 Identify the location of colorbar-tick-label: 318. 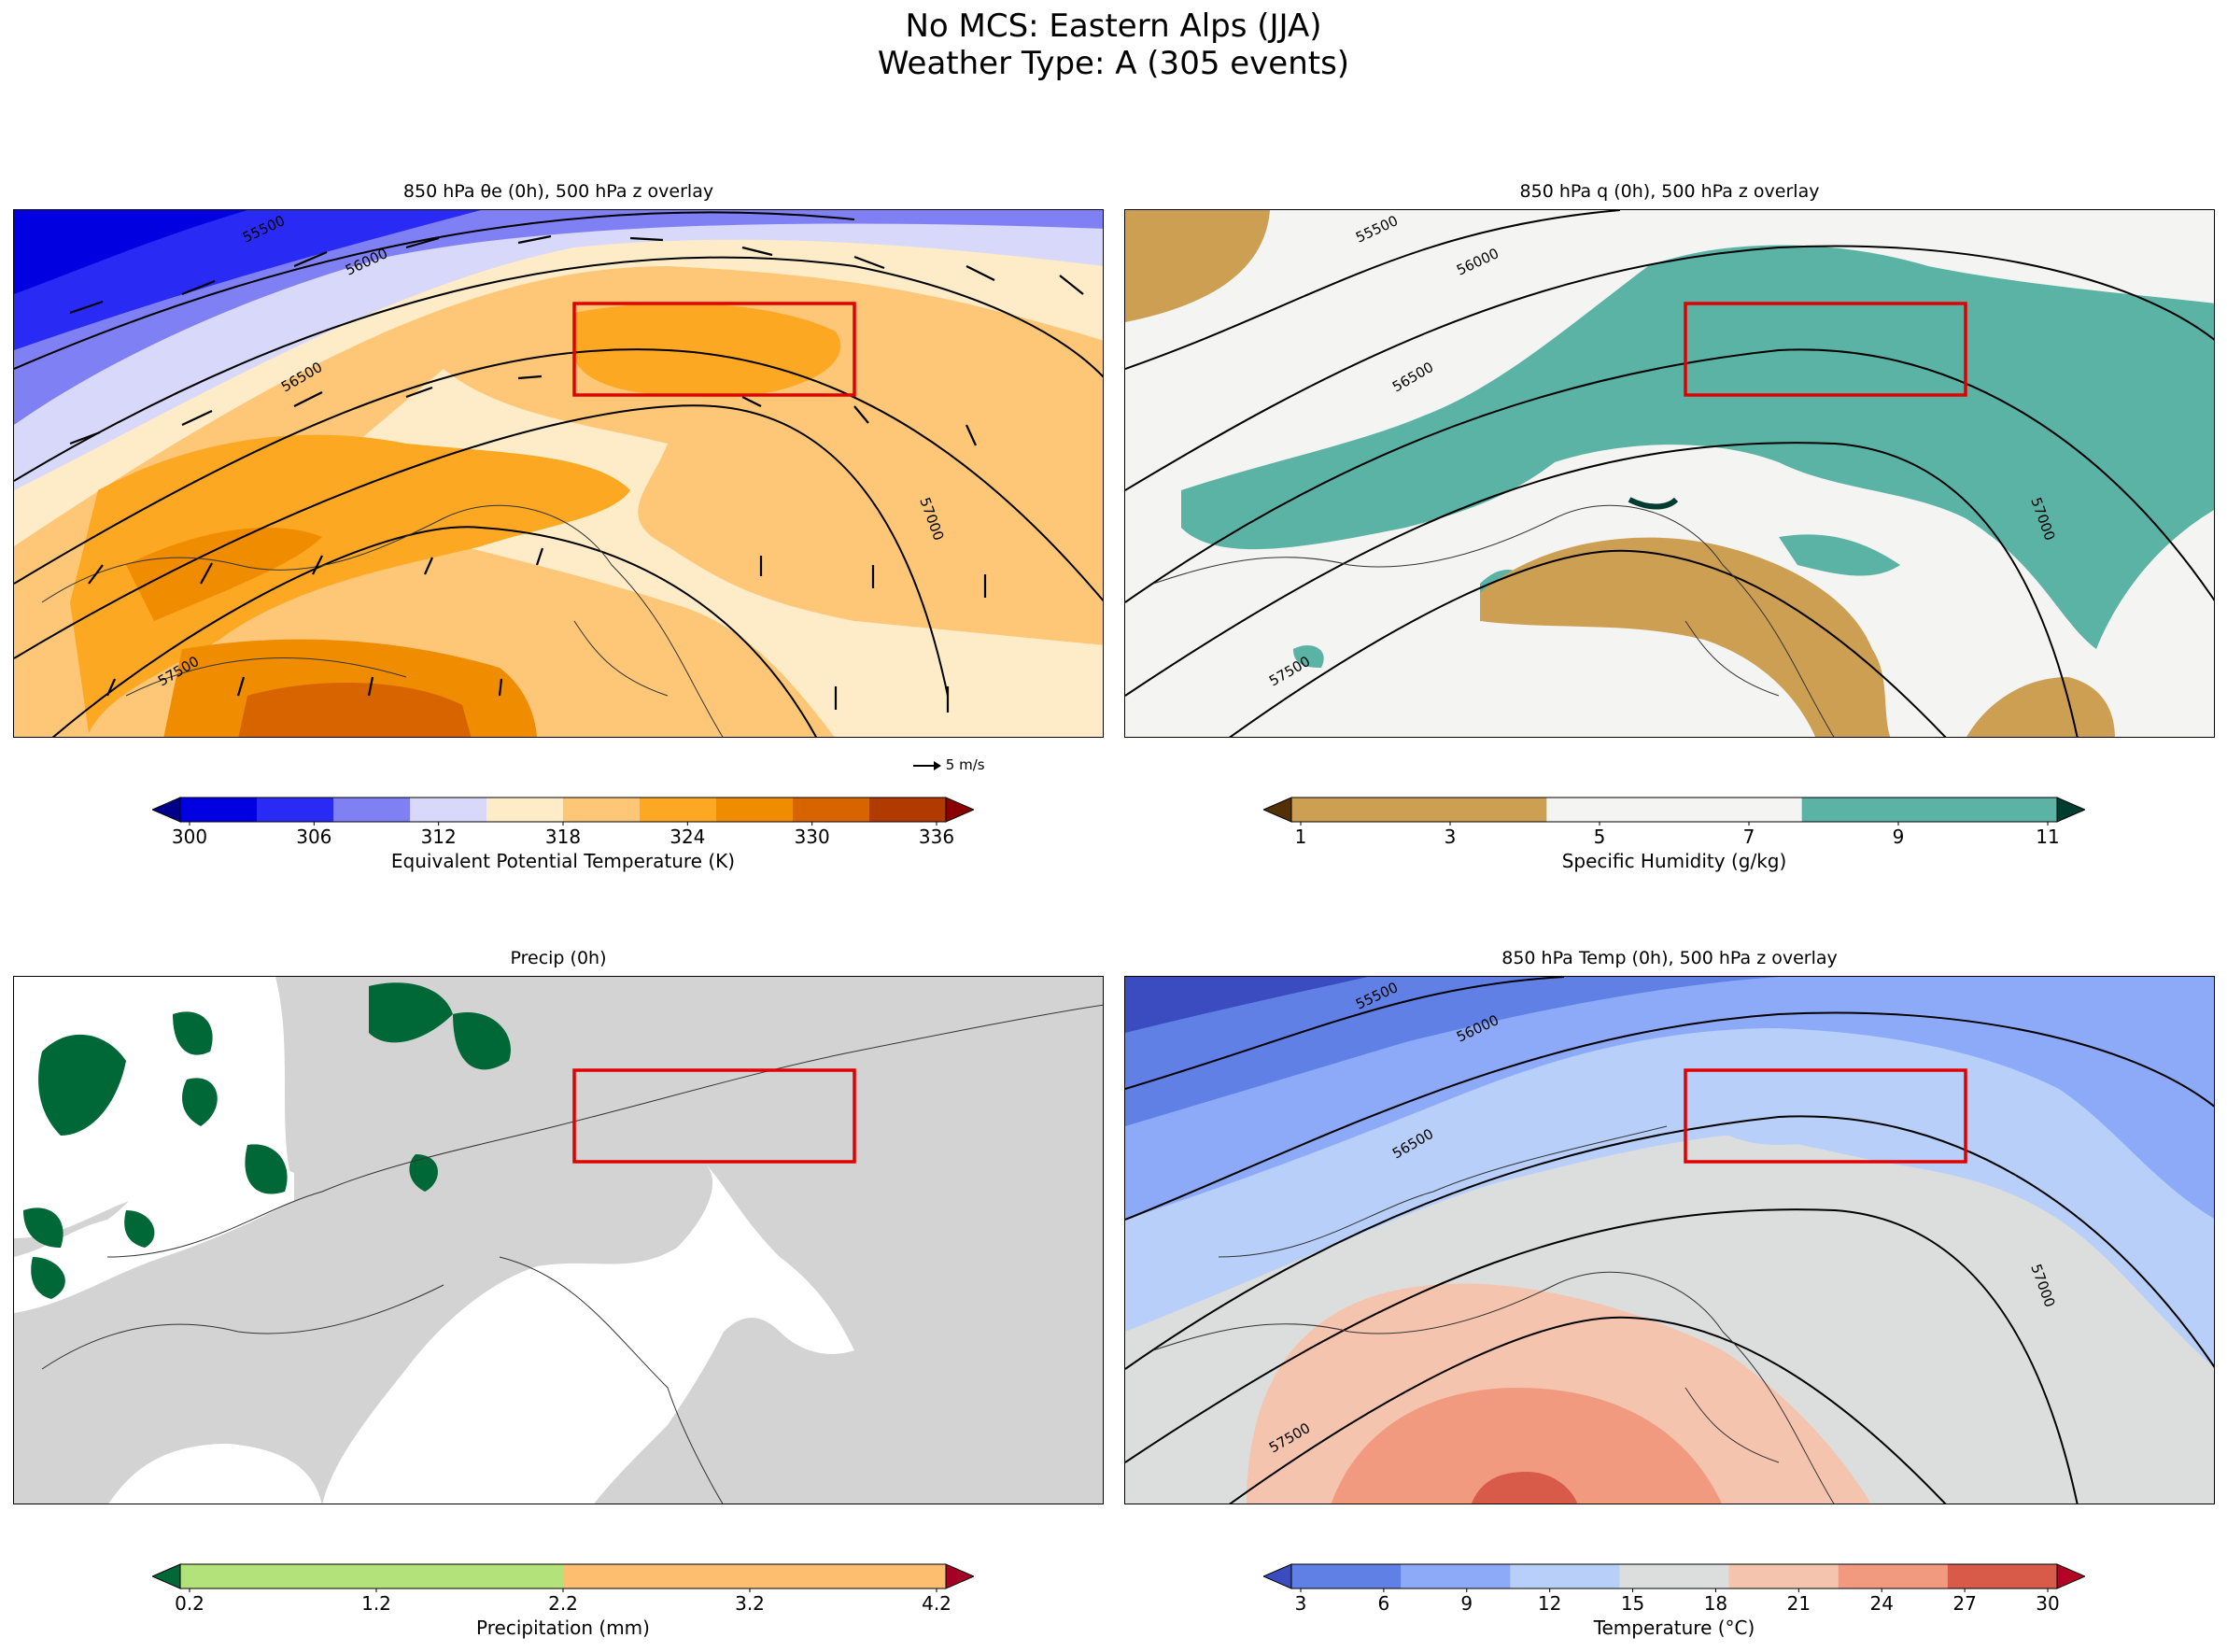
(563, 837).